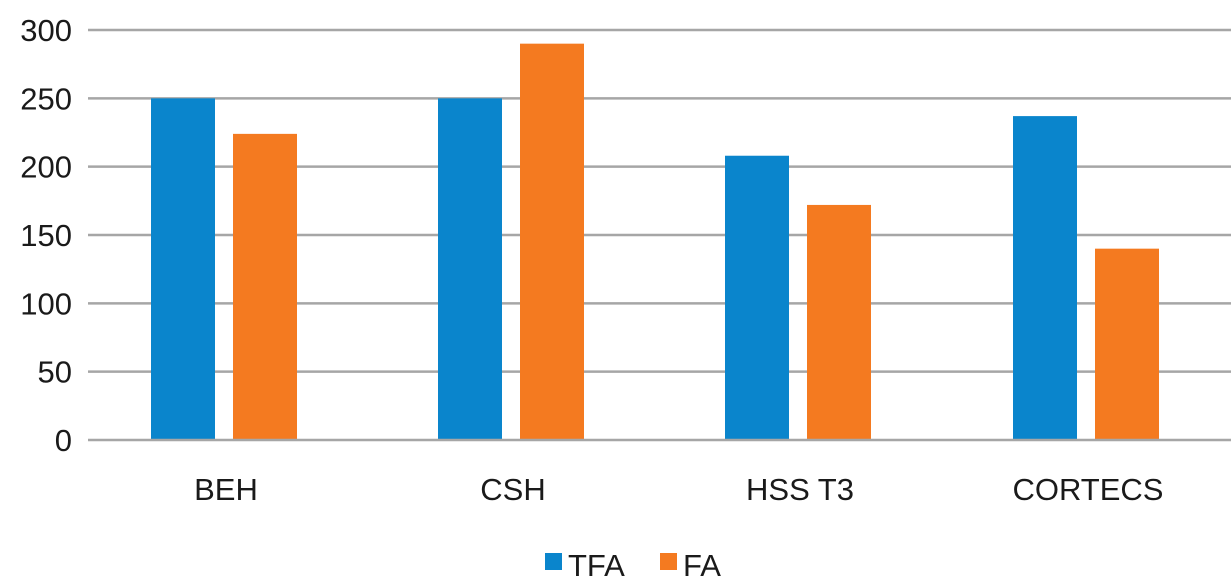  I want to click on legend-label-fa: FA, so click(702, 564).